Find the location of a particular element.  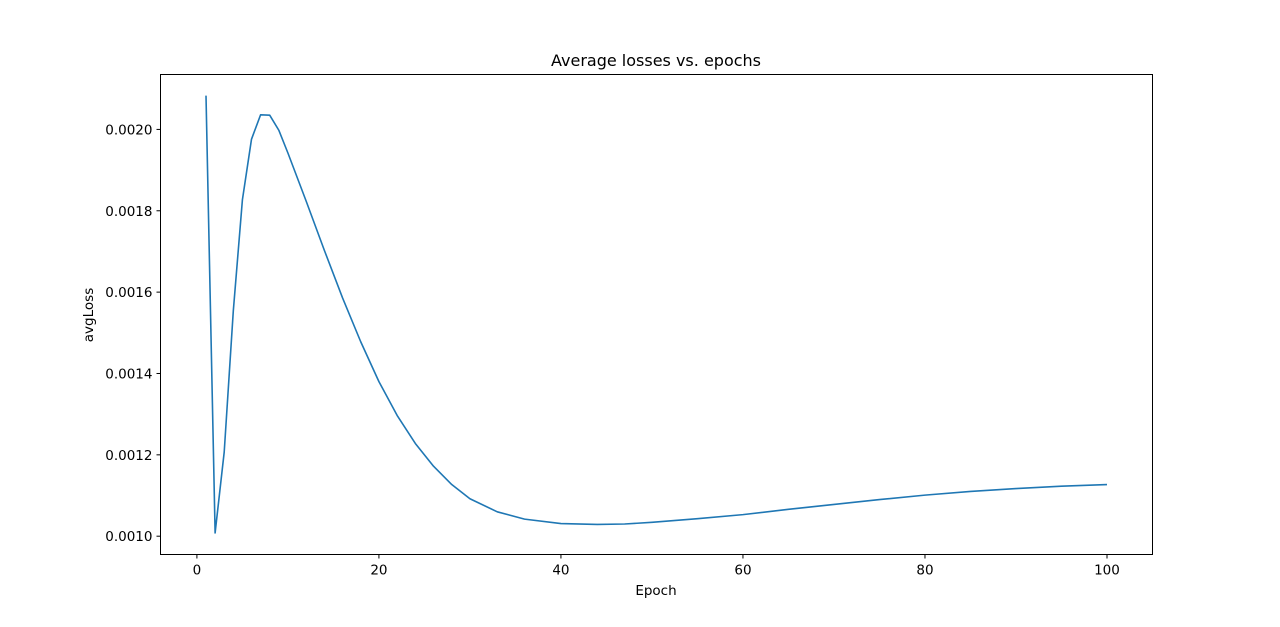

x-axis-ticks: 0 20 40 60 80 100 is located at coordinates (656, 566).